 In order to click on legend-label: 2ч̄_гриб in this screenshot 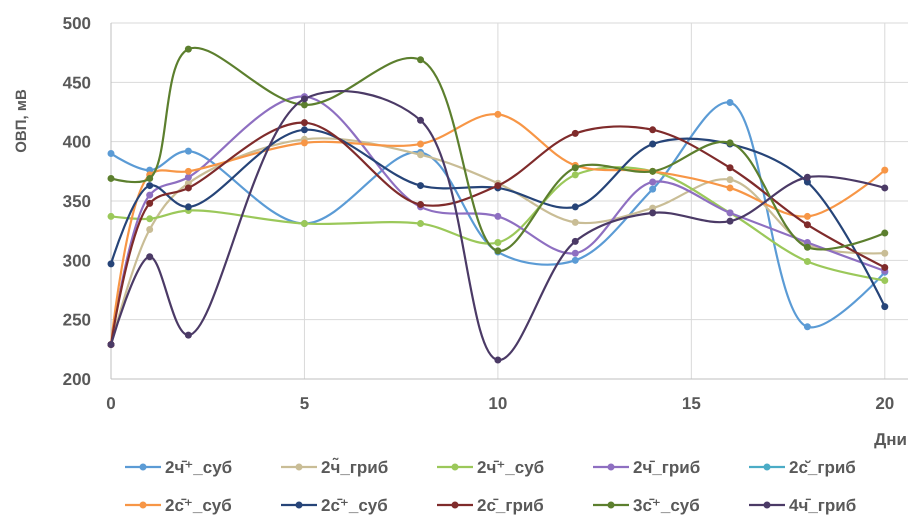, I will do `click(666, 467)`.